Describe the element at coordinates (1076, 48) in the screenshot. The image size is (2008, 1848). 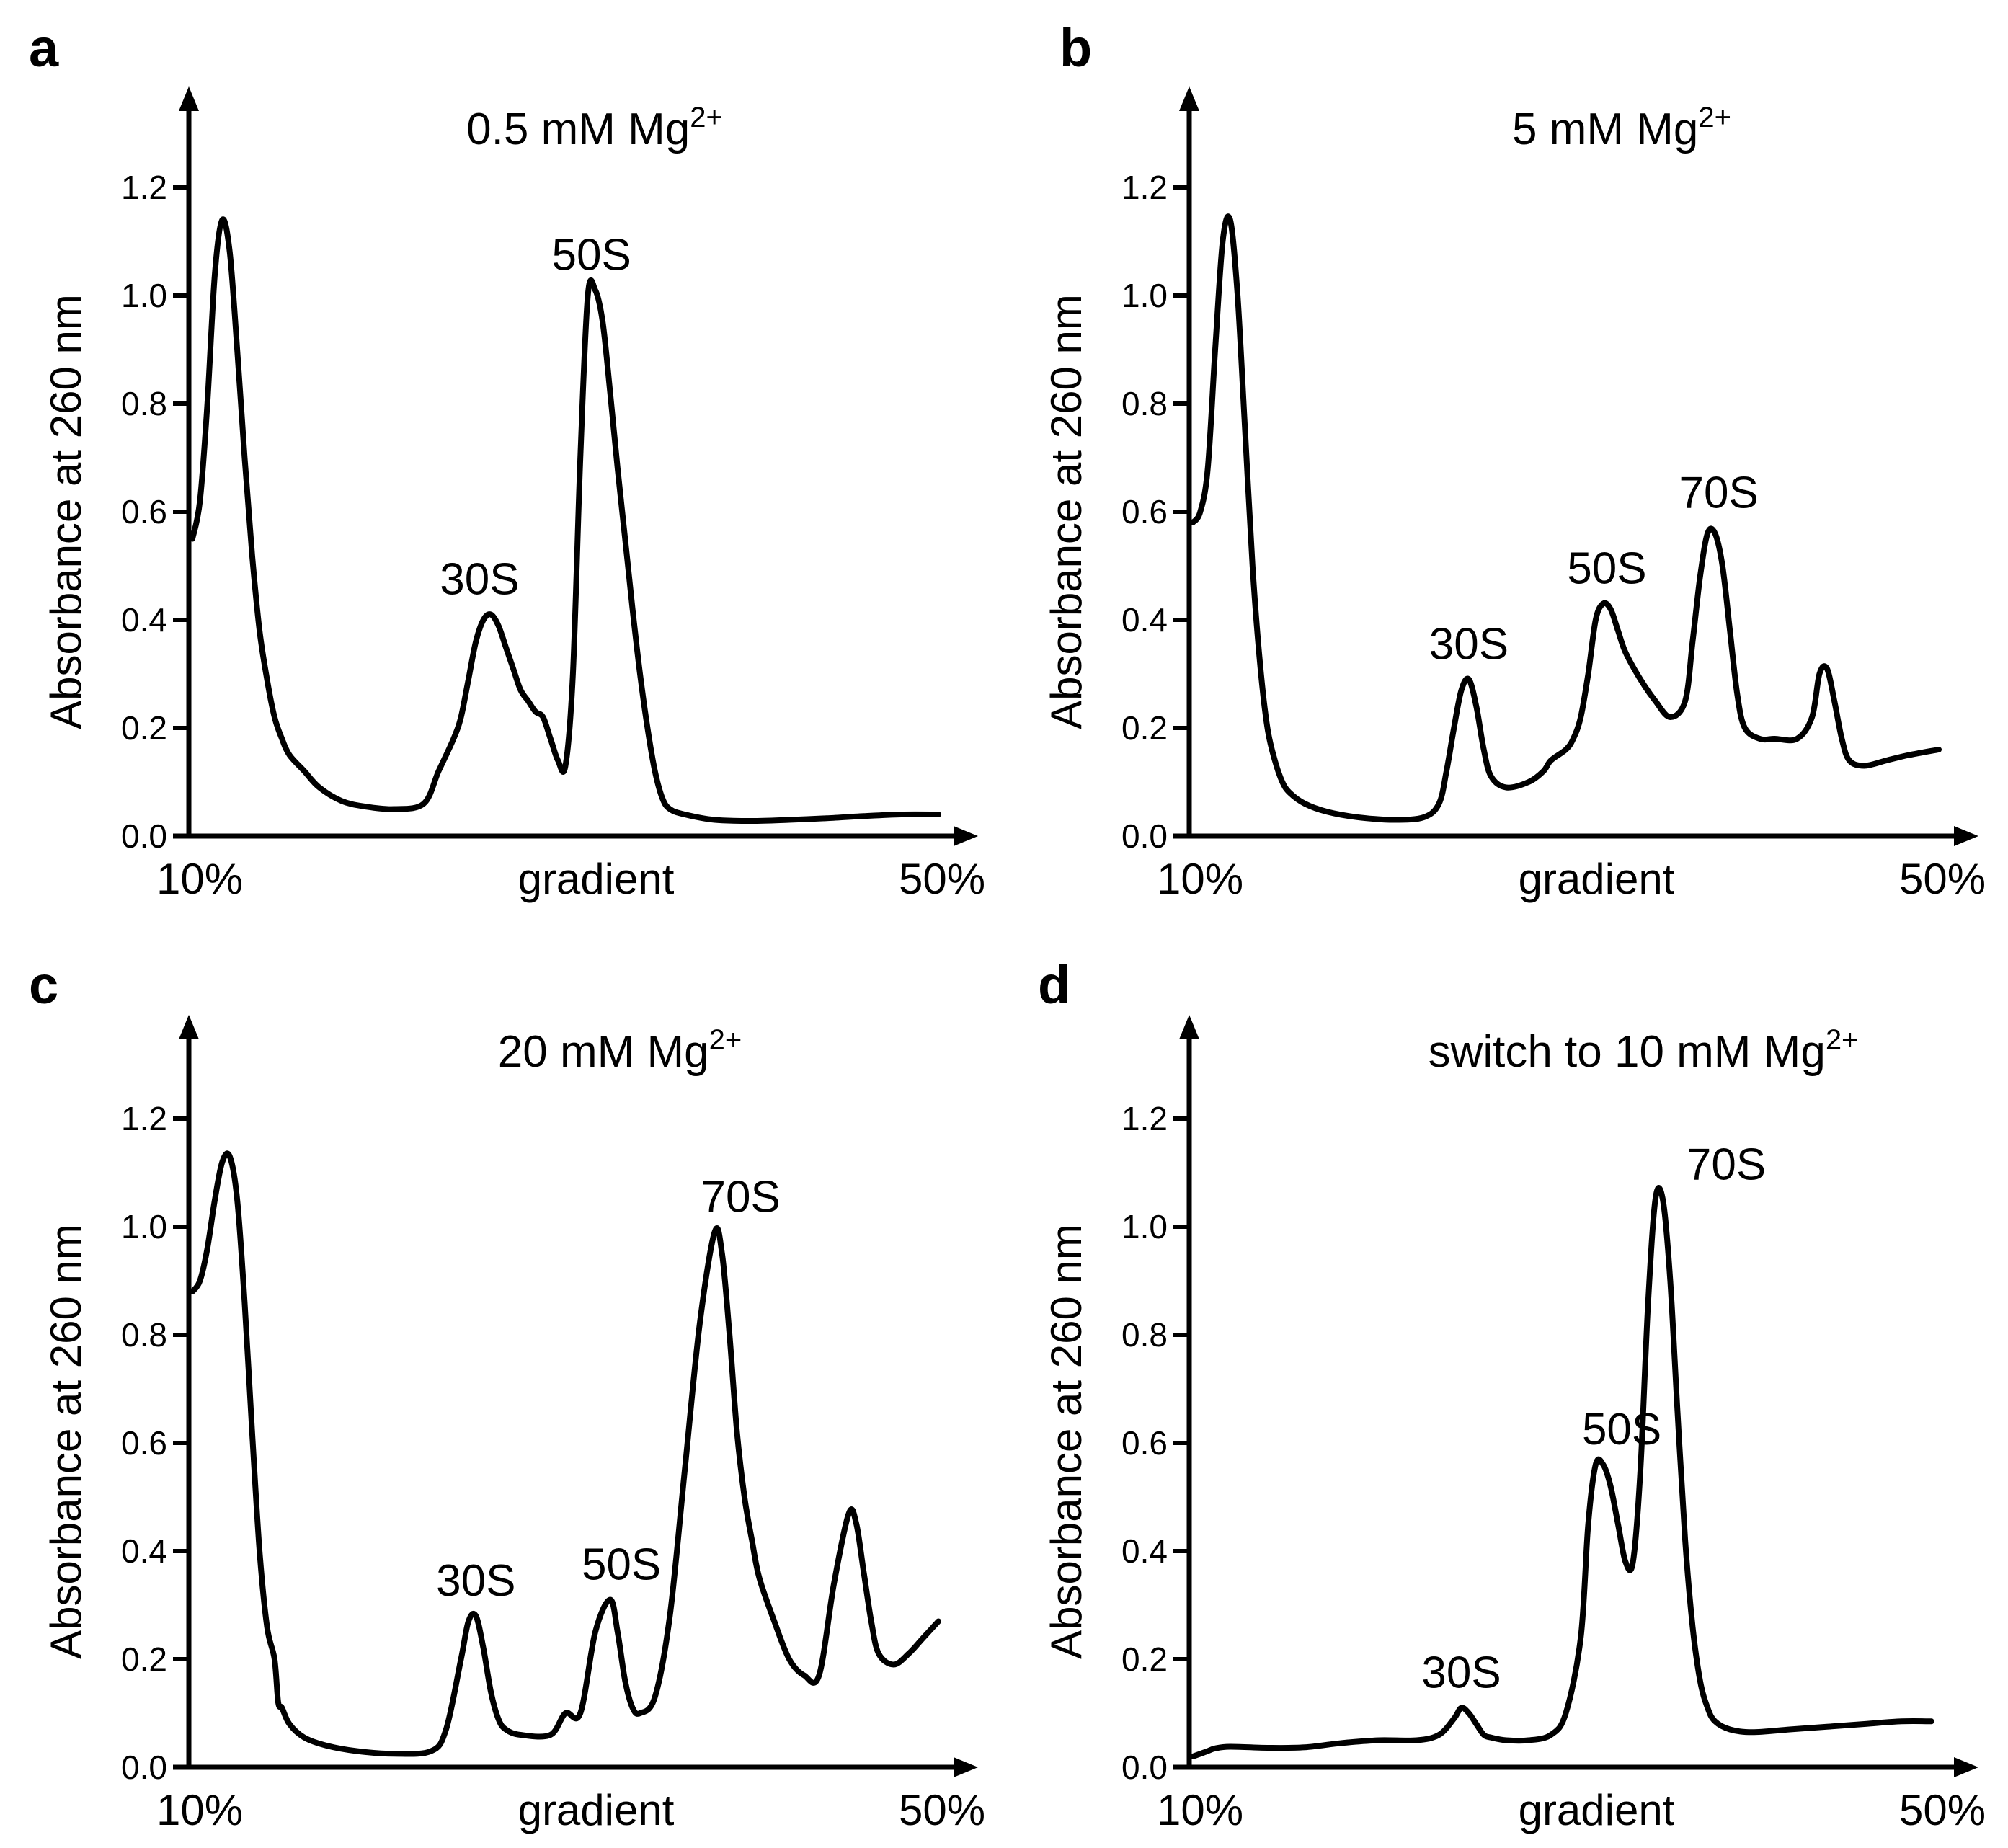
I see `panel-letter: b` at that location.